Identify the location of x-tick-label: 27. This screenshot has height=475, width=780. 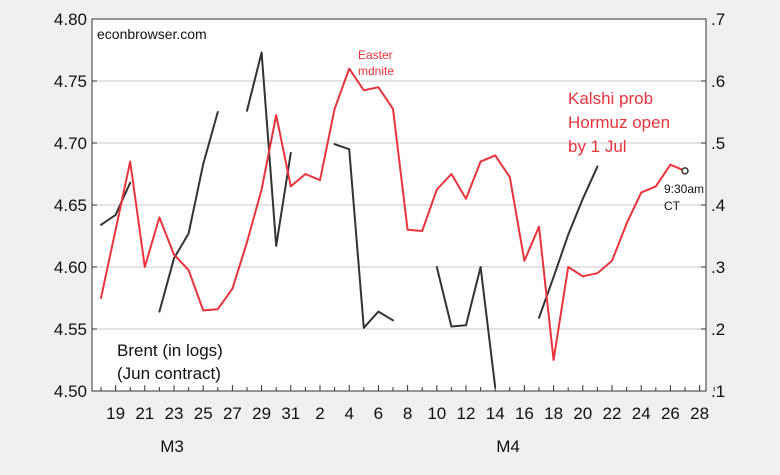
(232, 413).